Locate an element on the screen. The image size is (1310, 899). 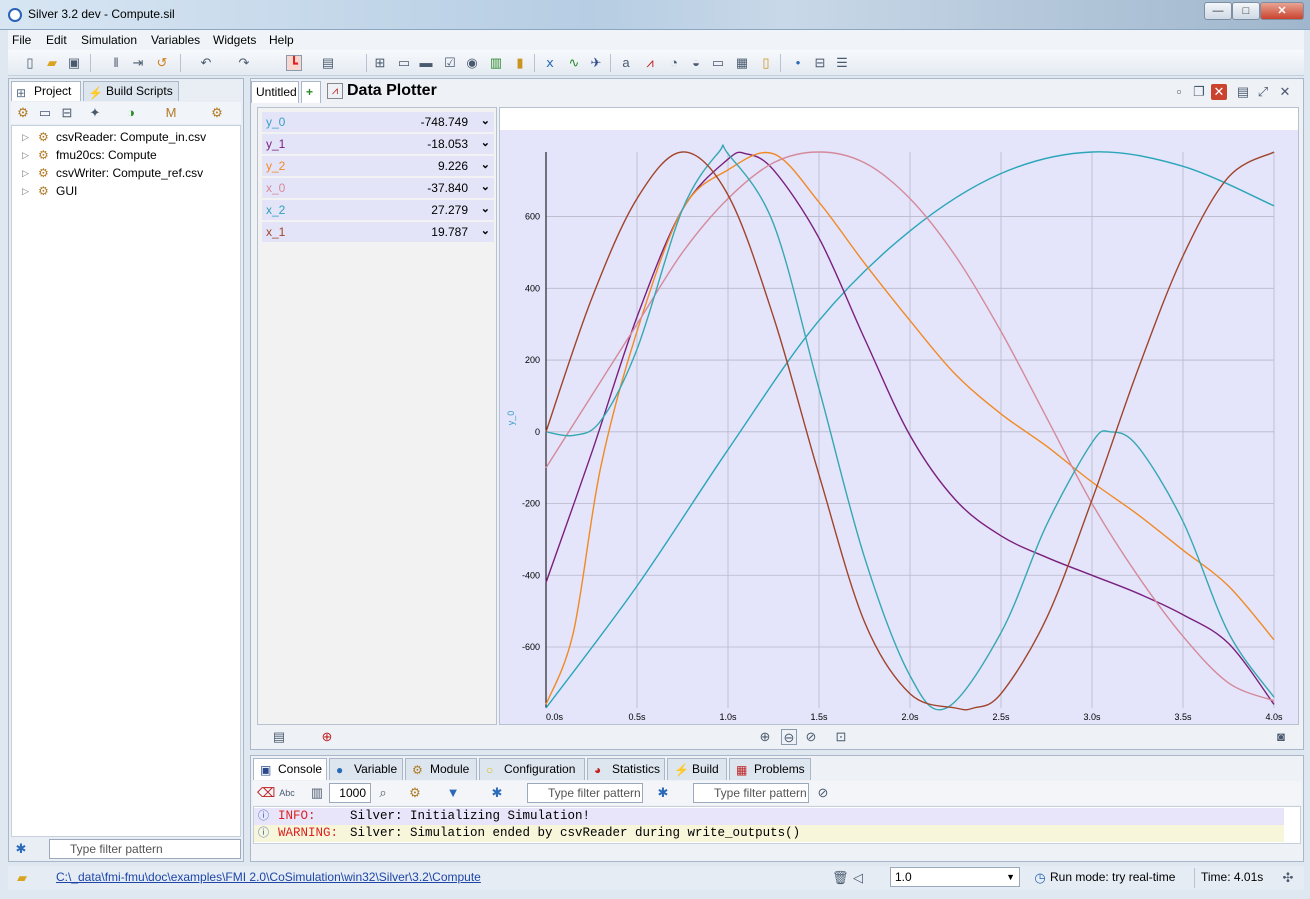
variable-row: x_2 27.279 ⌄ is located at coordinates (378, 210).